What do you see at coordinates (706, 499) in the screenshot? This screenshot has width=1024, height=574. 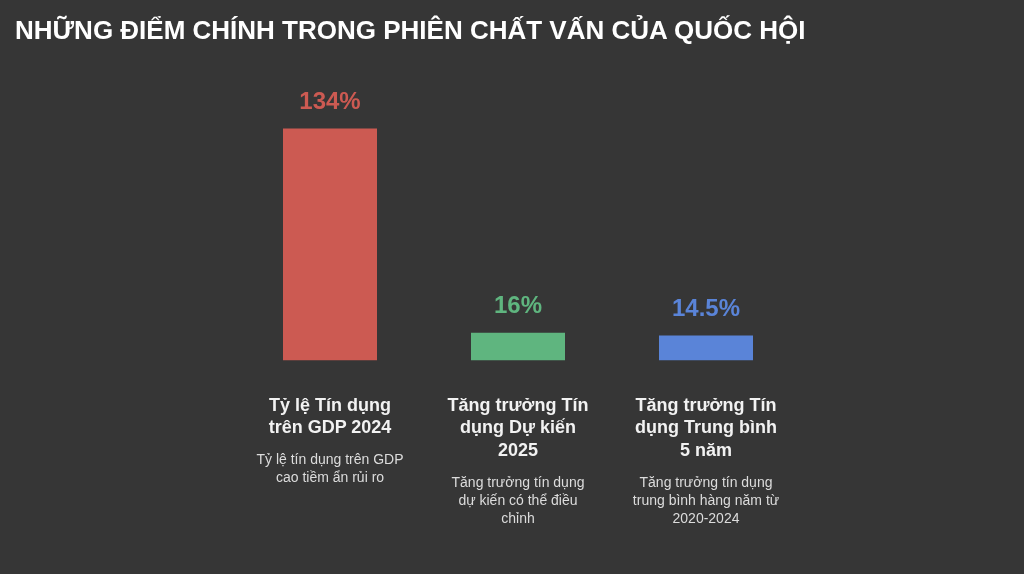 I see `text: Tăng trưởng tín dụng trung bình hàng năm từ 2020-2024` at bounding box center [706, 499].